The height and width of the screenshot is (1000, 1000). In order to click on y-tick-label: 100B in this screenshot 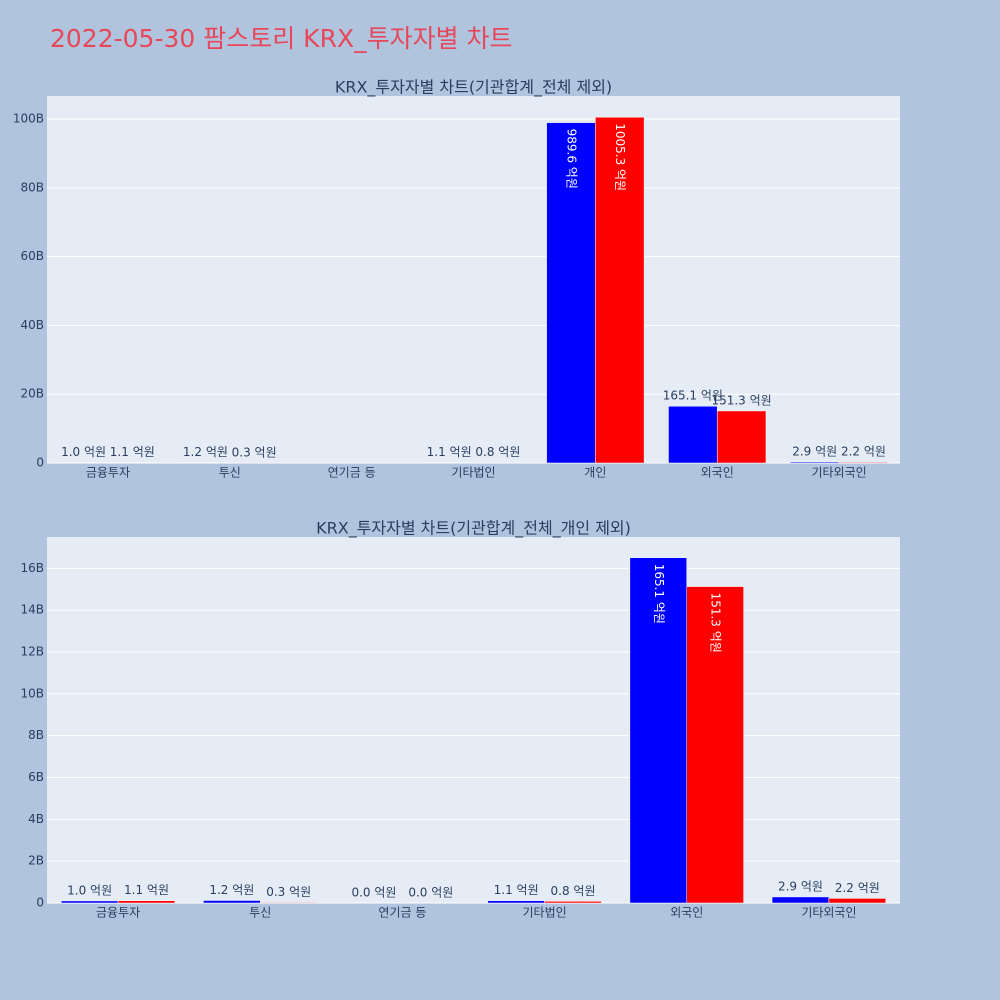, I will do `click(28, 119)`.